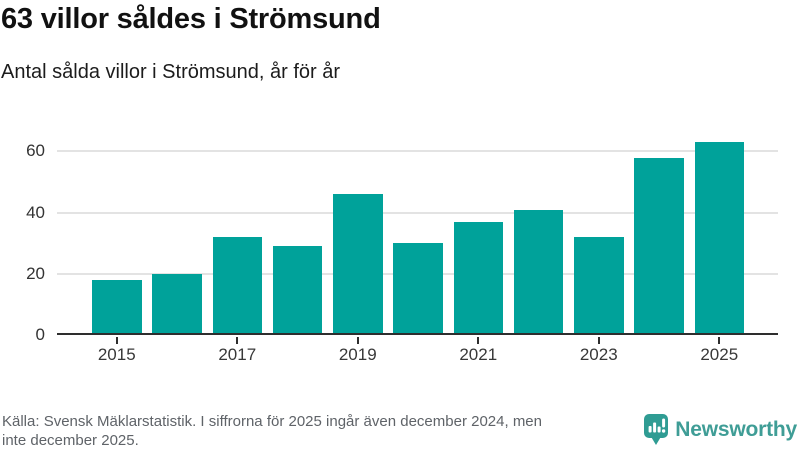  I want to click on x-axis-line, so click(417, 334).